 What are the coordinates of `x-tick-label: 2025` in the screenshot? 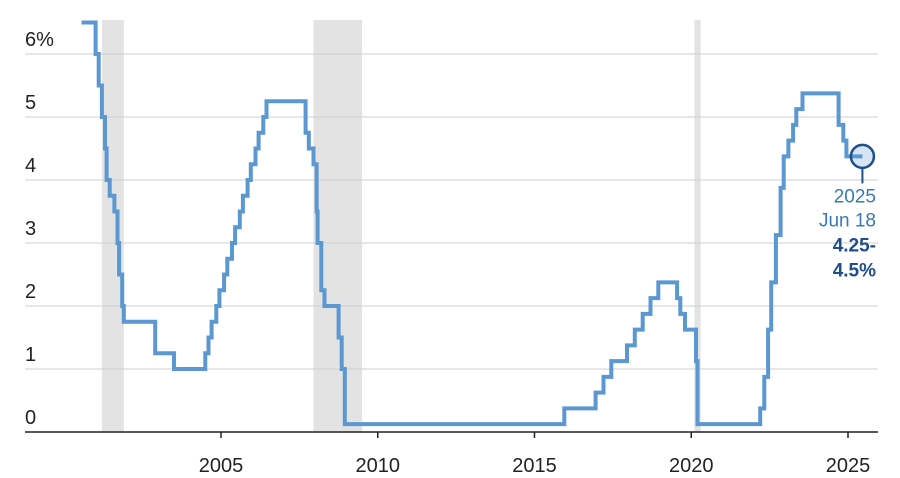 It's located at (848, 466).